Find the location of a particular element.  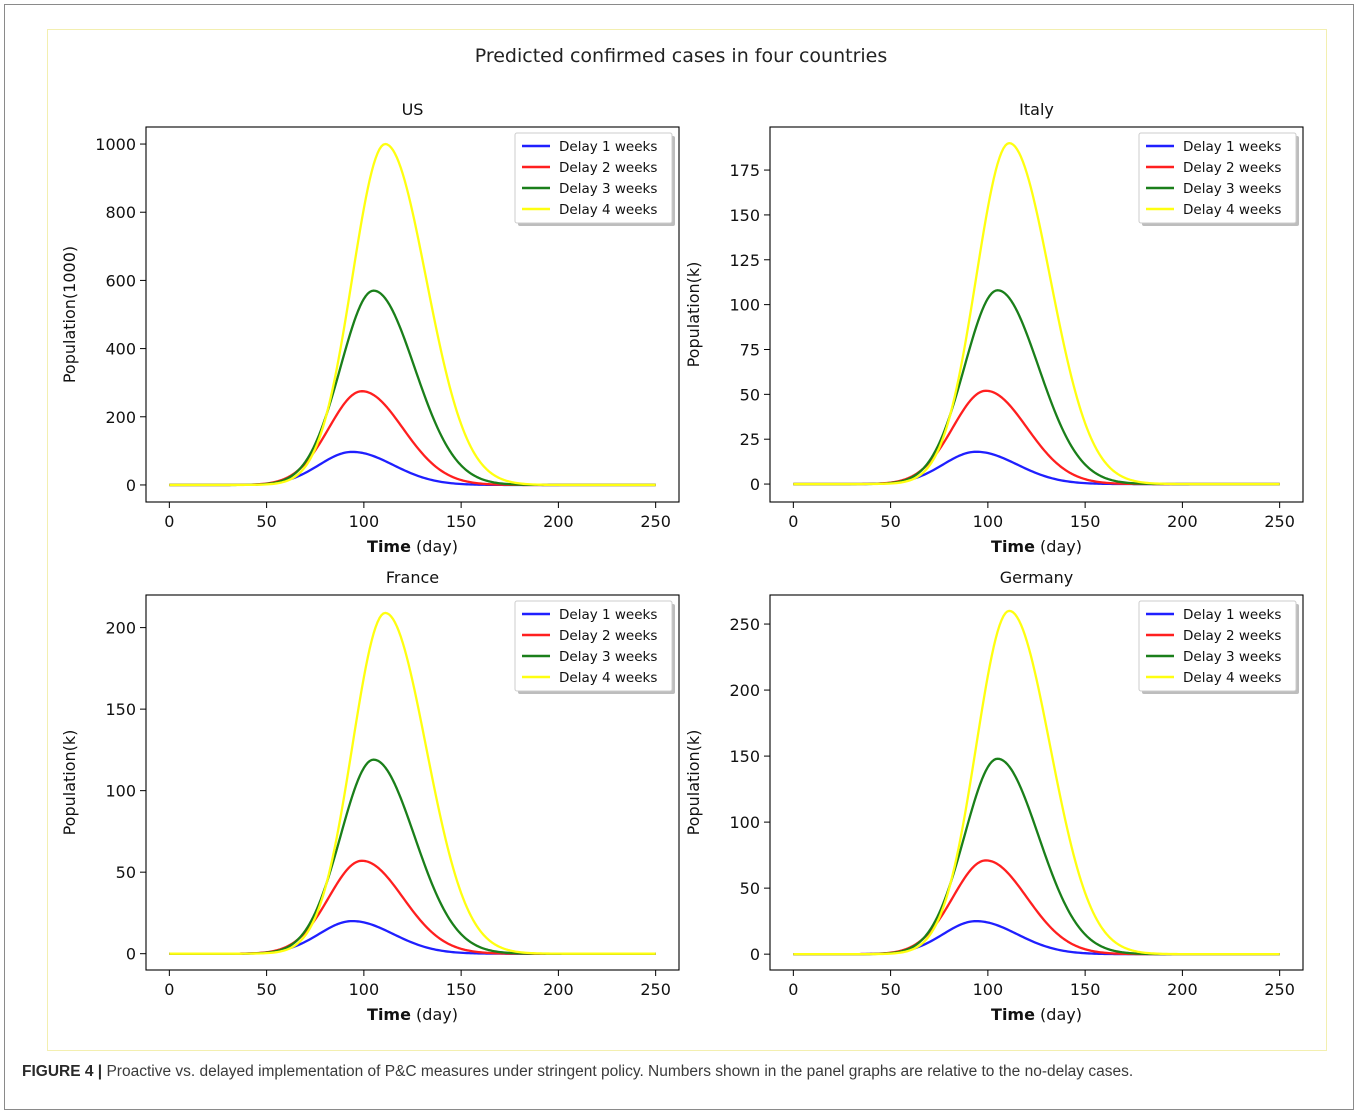

x-tick-label-france: 100 is located at coordinates (364, 989).